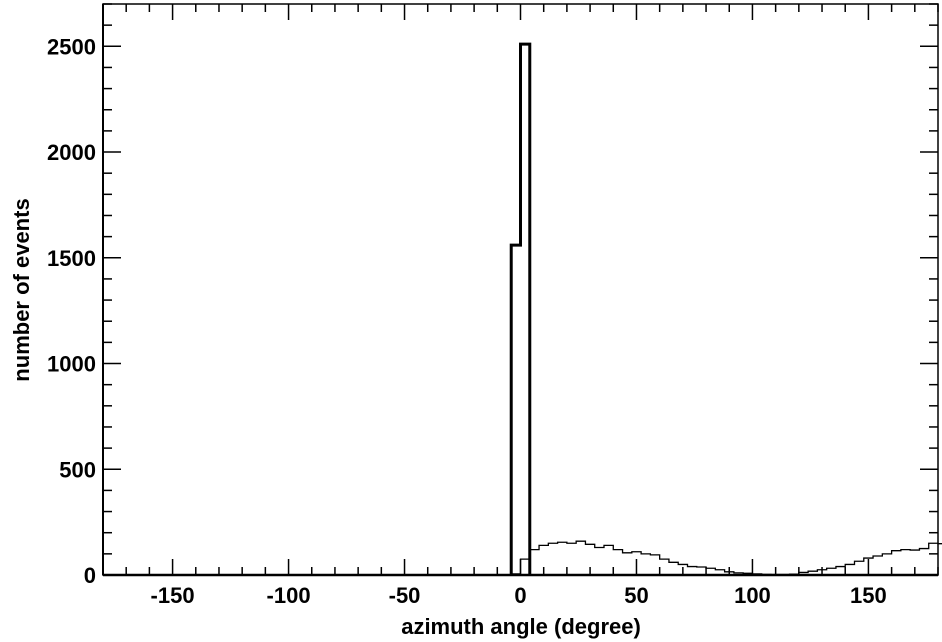  What do you see at coordinates (71, 46) in the screenshot?
I see `y-tick-label: 2500` at bounding box center [71, 46].